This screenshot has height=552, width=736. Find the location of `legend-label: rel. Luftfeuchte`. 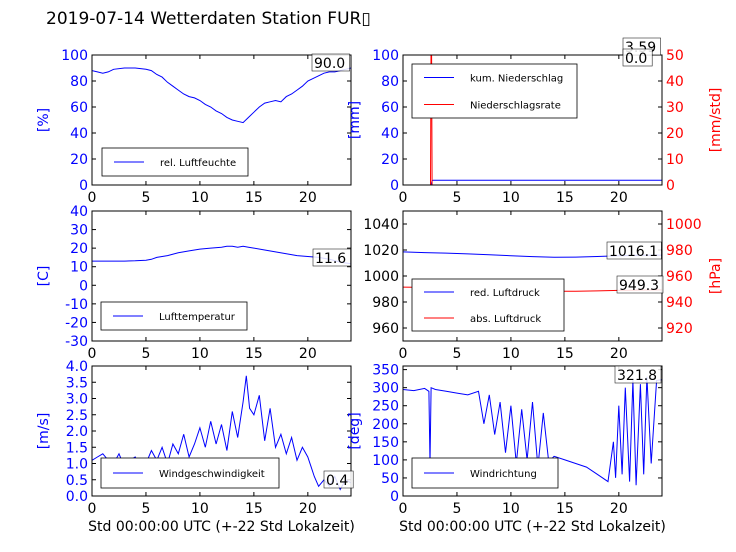

legend-label: rel. Luftfeuchte is located at coordinates (198, 163).